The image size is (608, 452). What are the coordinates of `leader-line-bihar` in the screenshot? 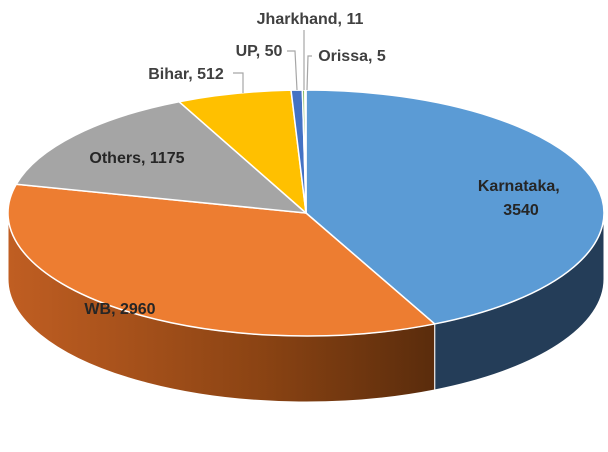 It's located at (238, 82).